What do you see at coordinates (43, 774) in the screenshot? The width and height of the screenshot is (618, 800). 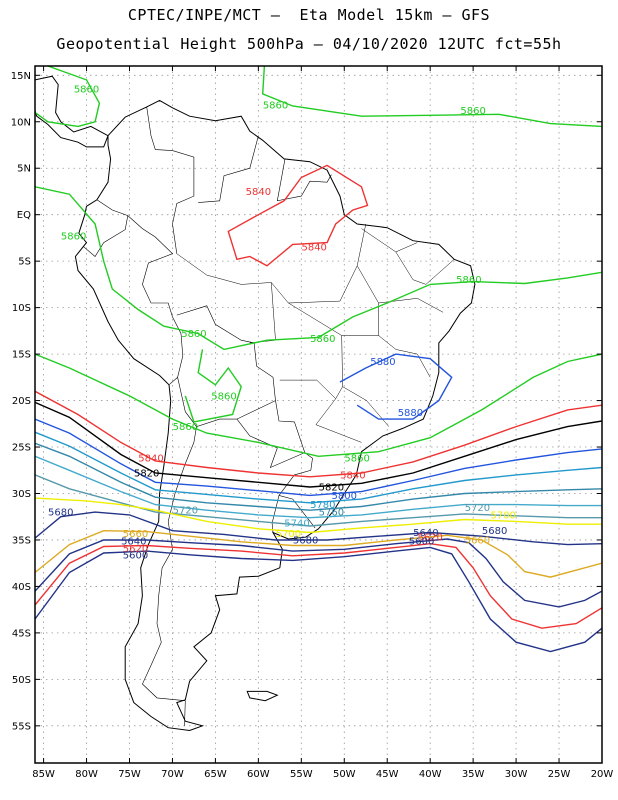 I see `lon-label: 85W` at bounding box center [43, 774].